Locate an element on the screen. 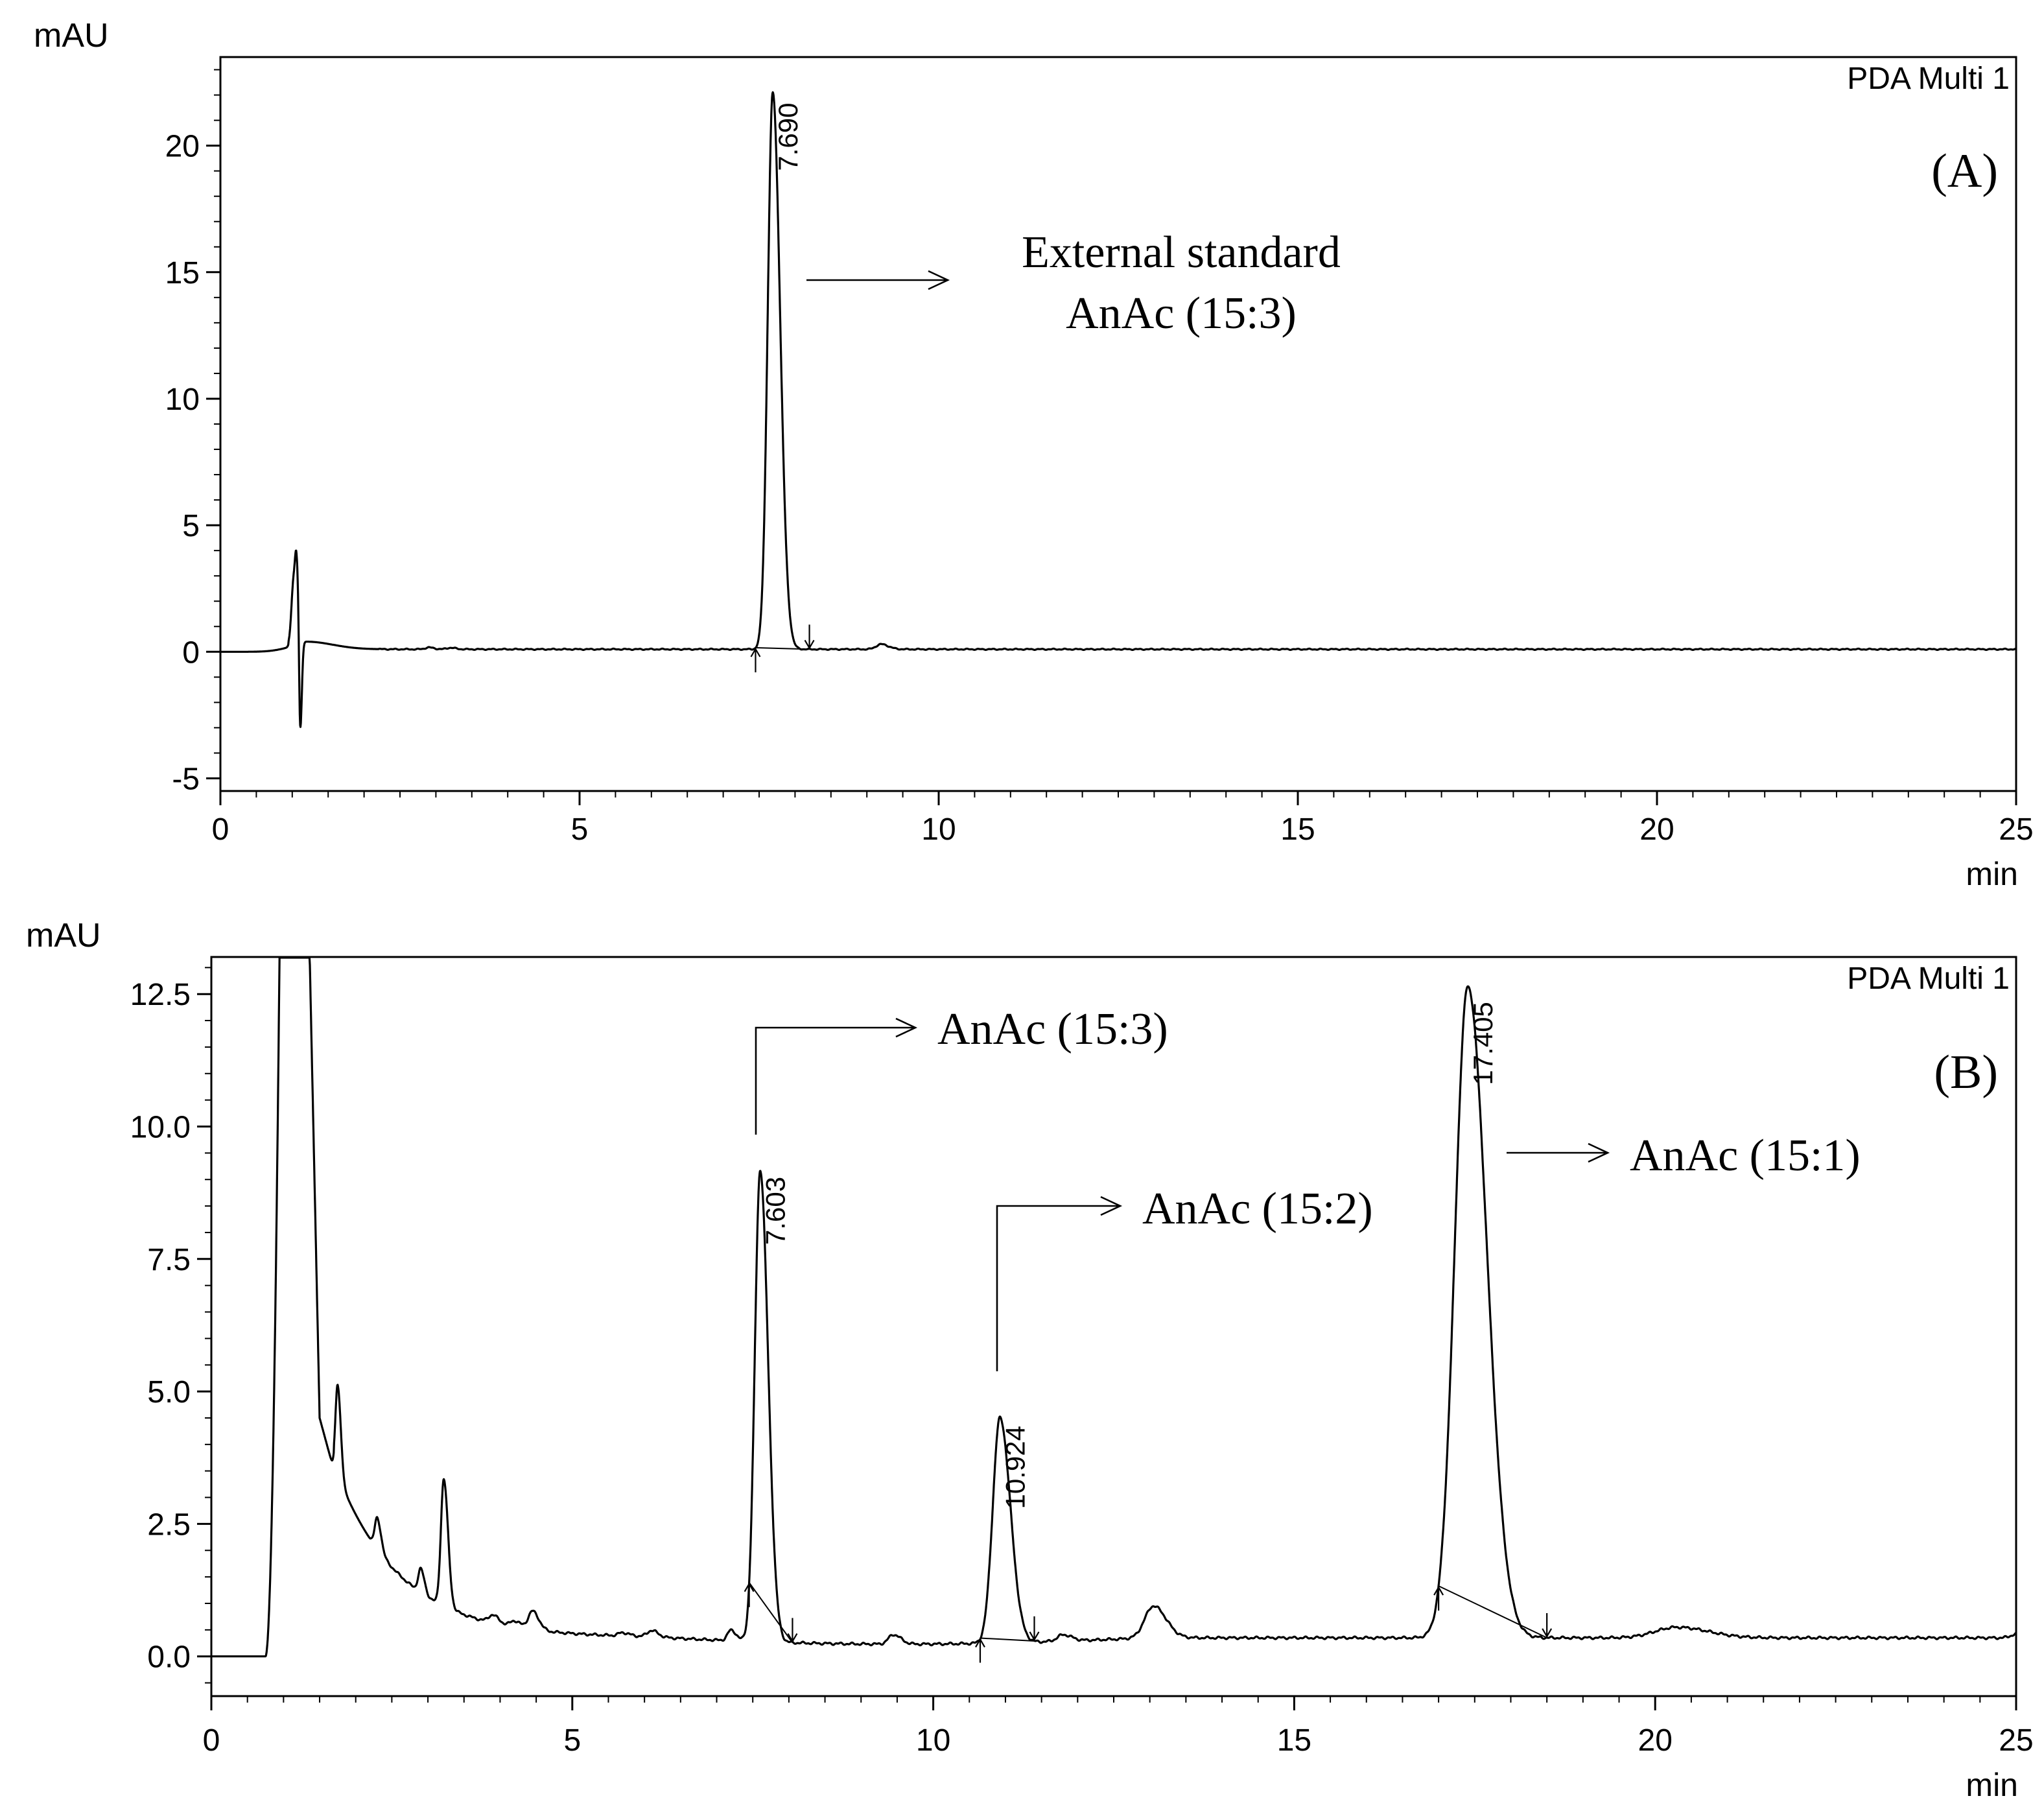 This screenshot has width=2044, height=1818. y-tick-label: 15 is located at coordinates (182, 273).